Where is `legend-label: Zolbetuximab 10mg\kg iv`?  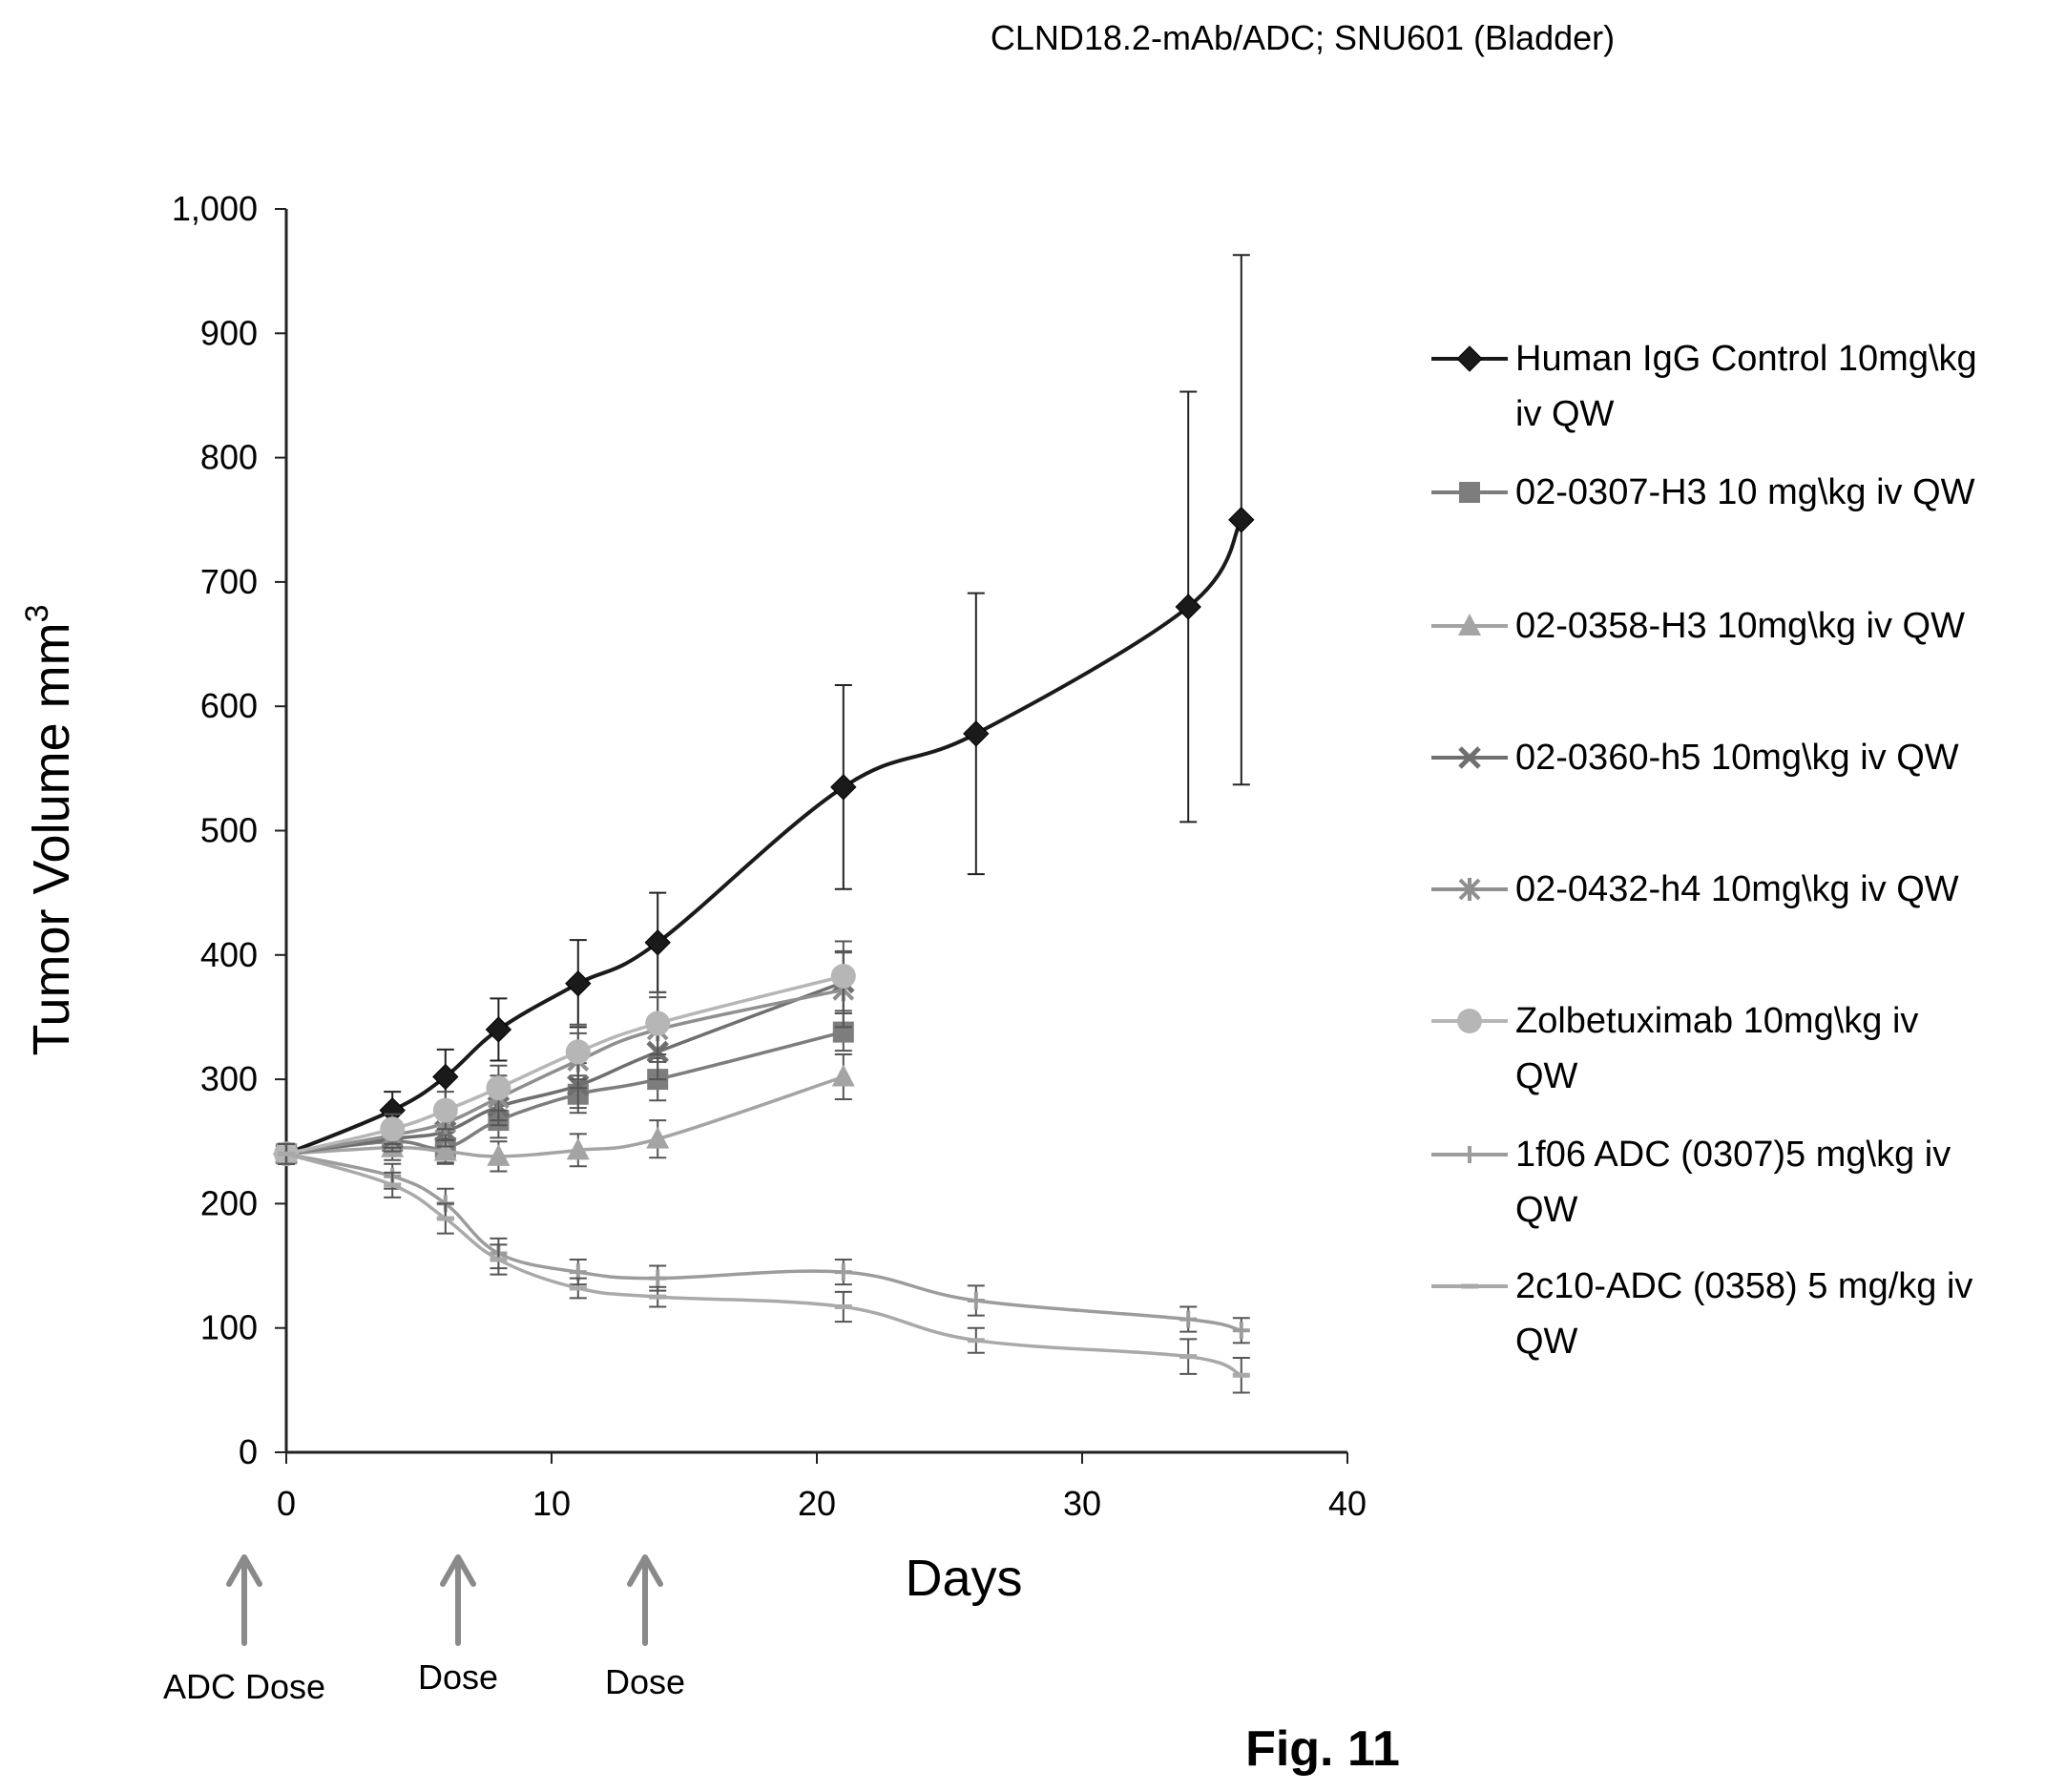 legend-label: Zolbetuximab 10mg\kg iv is located at coordinates (1716, 1021).